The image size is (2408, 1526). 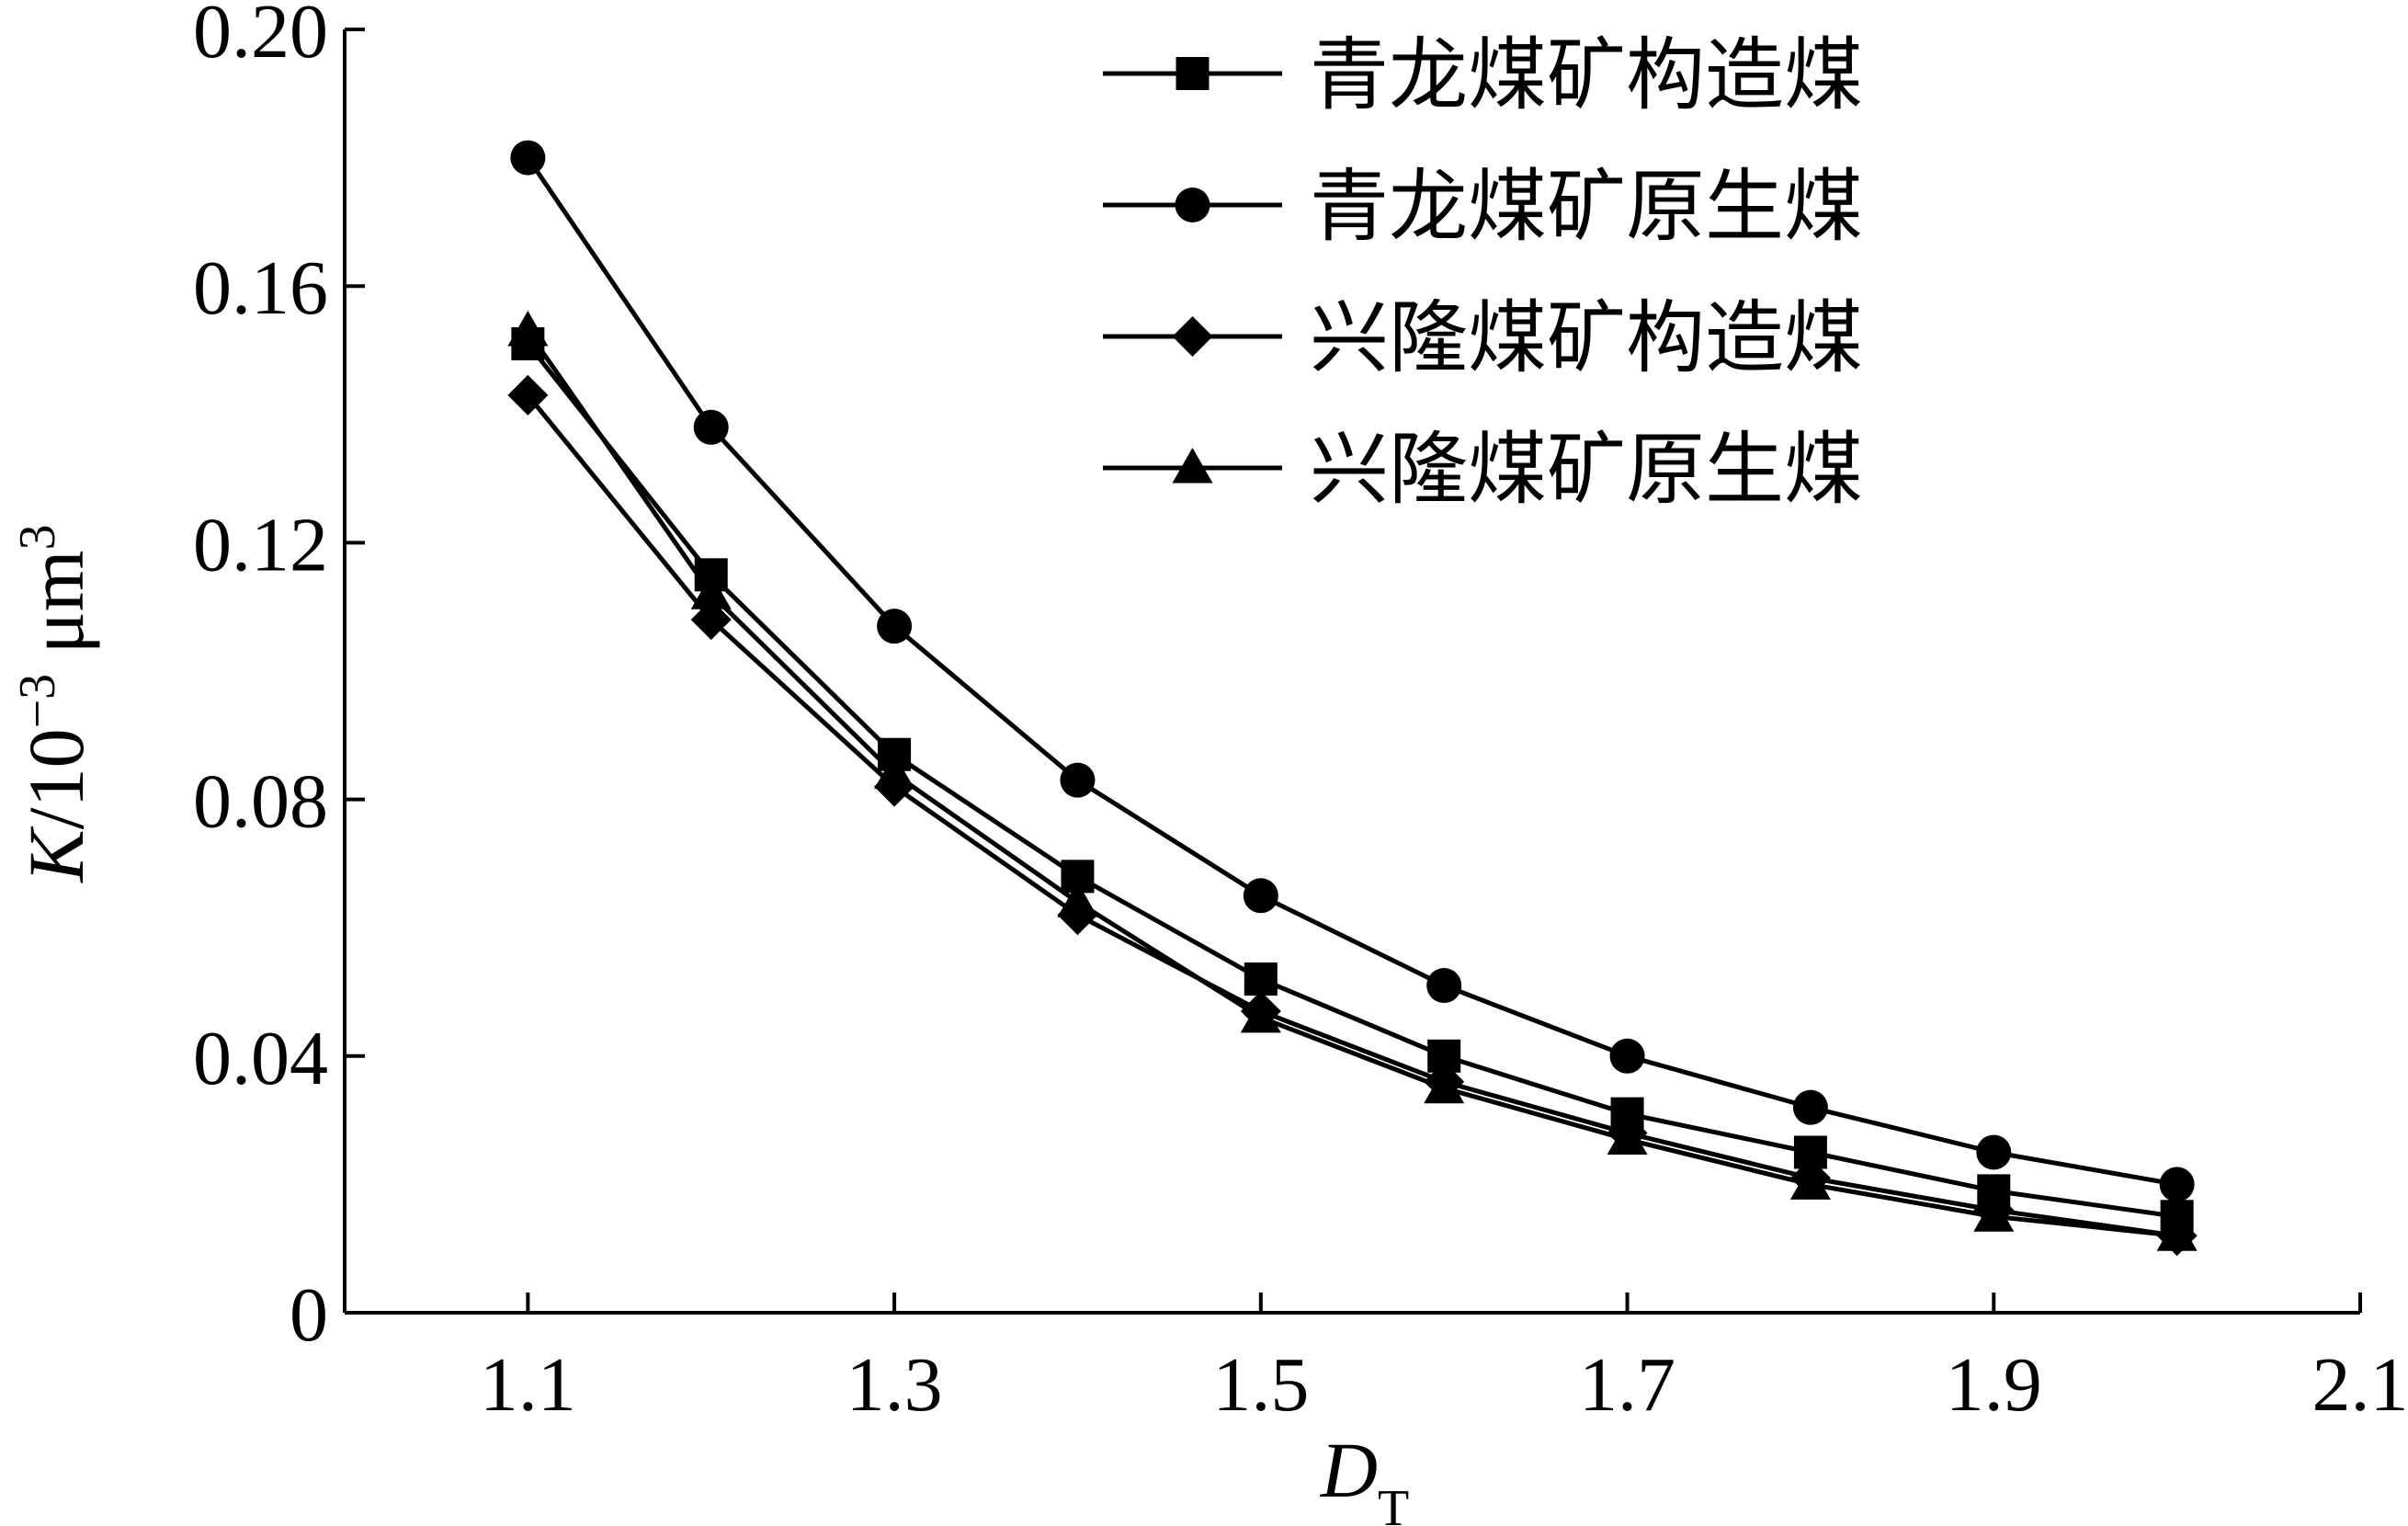 I want to click on legend-item: 青龙煤矿构造煤, so click(x=1483, y=75).